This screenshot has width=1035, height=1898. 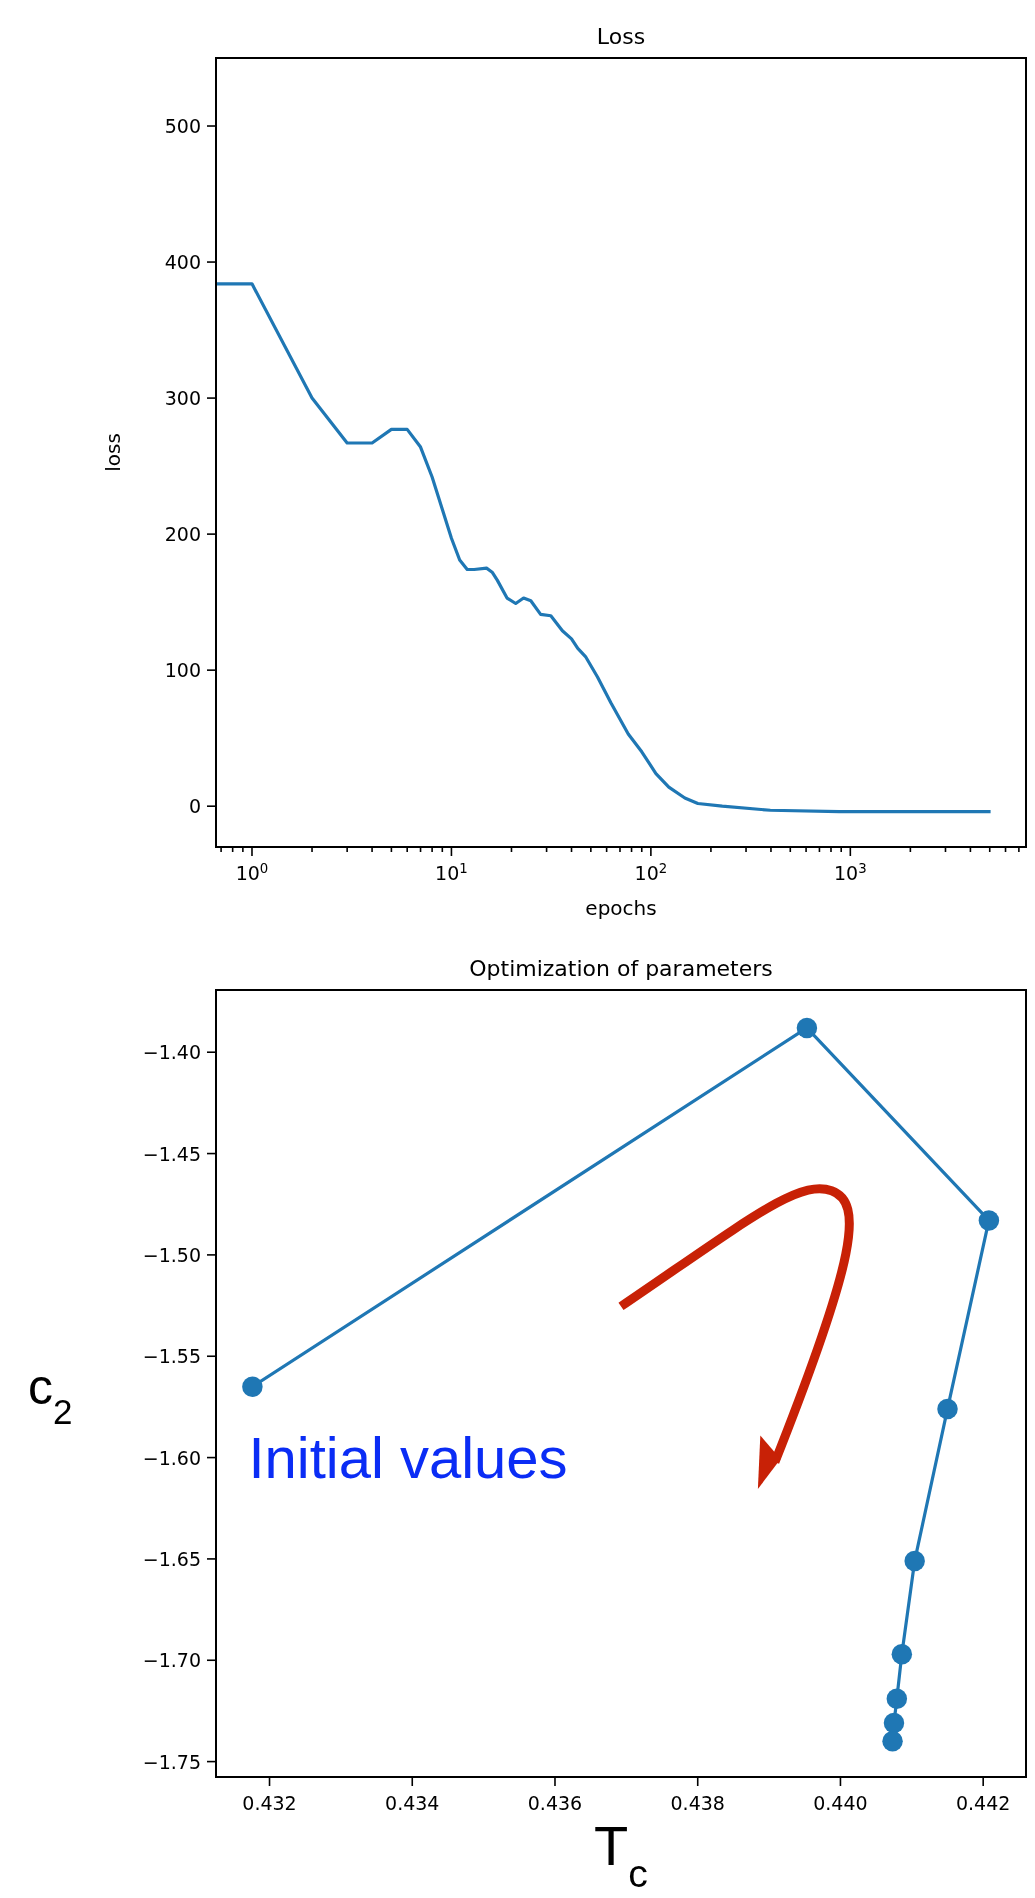 What do you see at coordinates (621, 968) in the screenshot?
I see `chart-title: Optimization of parameters` at bounding box center [621, 968].